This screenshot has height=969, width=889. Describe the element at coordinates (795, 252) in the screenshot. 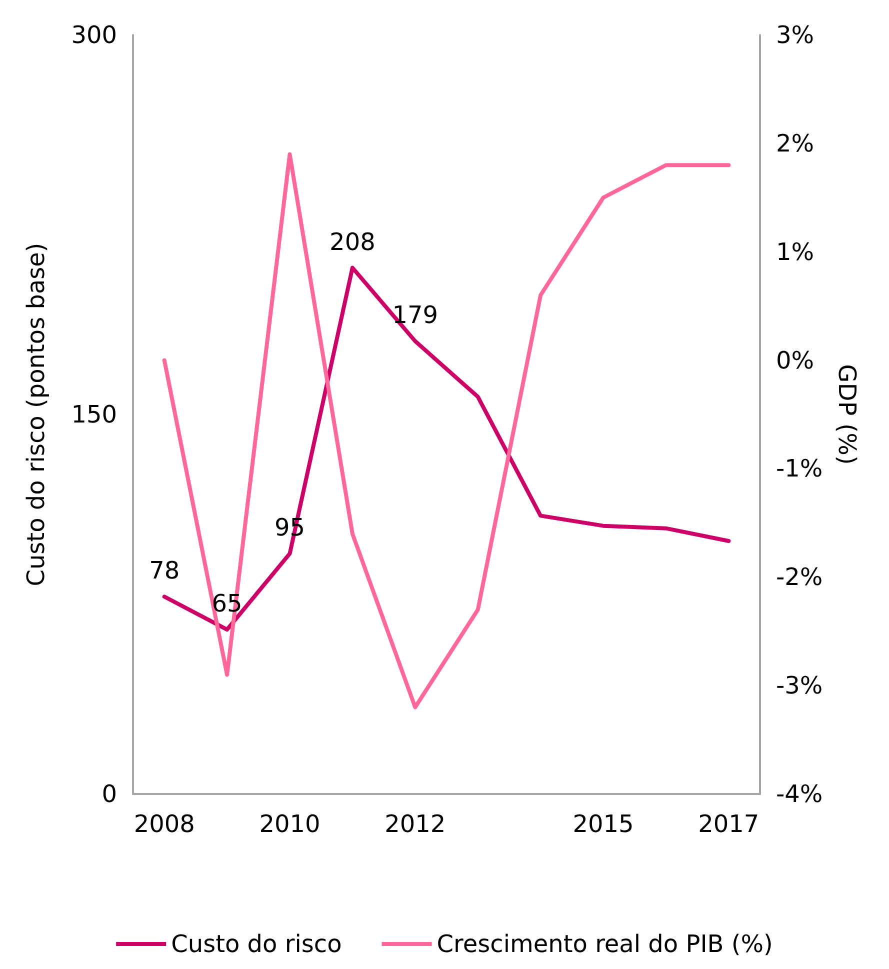

I see `y2-tick-label: 1%` at that location.